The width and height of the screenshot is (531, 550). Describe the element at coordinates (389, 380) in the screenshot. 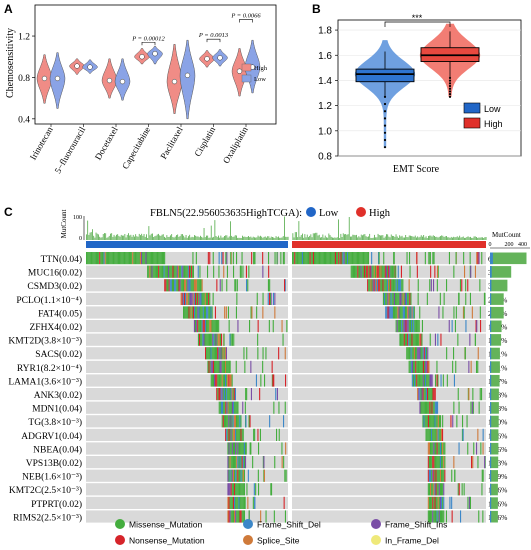

I see `panel-c-row-background` at that location.